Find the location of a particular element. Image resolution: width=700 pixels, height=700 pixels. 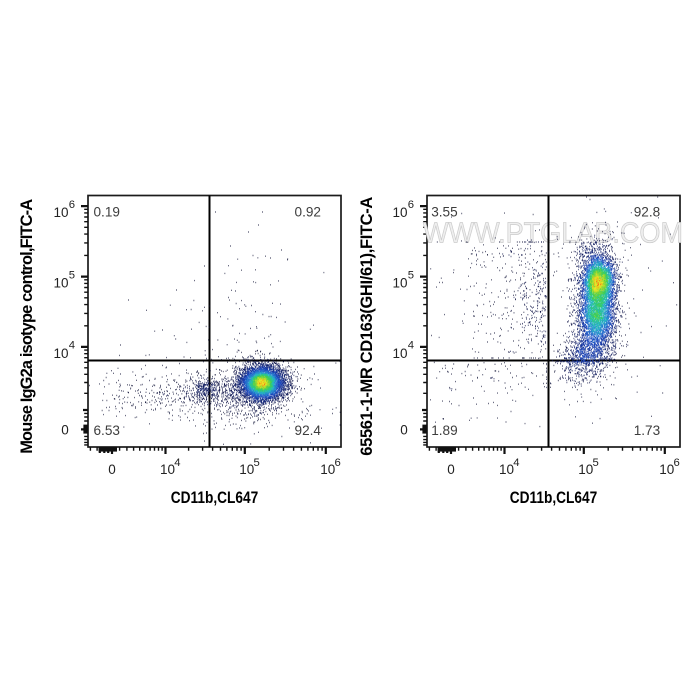

svg-text: 92.4 is located at coordinates (308, 430).